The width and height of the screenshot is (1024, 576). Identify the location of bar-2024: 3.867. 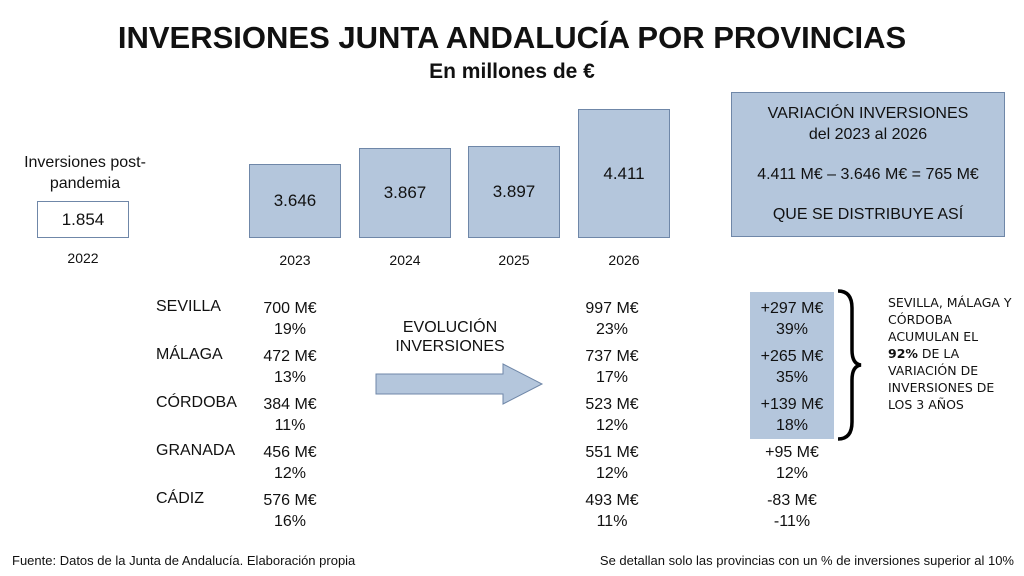
(405, 193).